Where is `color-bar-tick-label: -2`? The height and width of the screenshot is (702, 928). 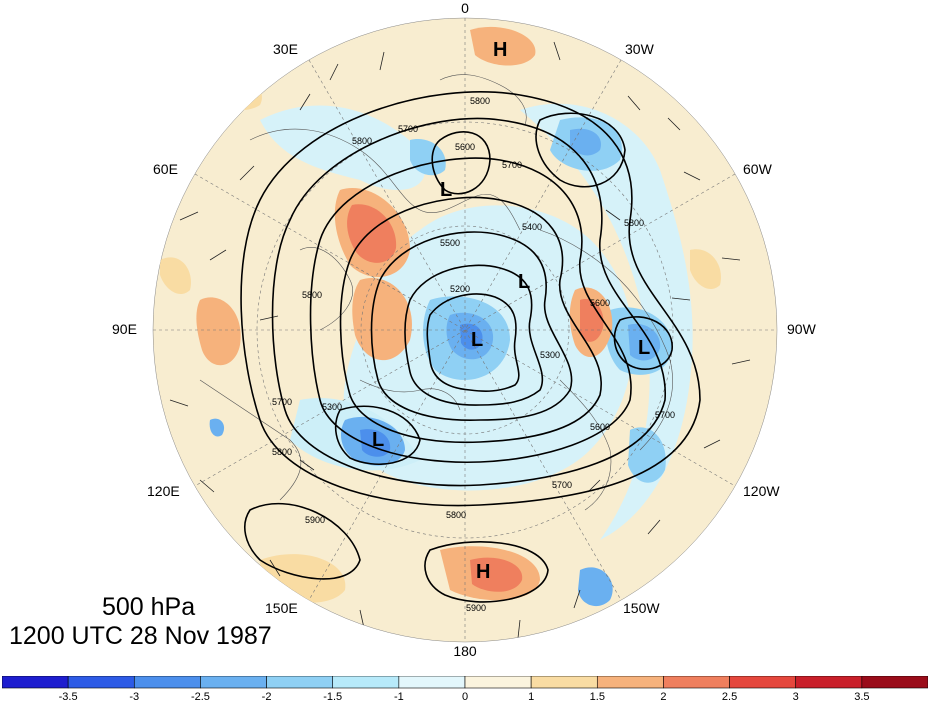 color-bar-tick-label: -2 is located at coordinates (267, 696).